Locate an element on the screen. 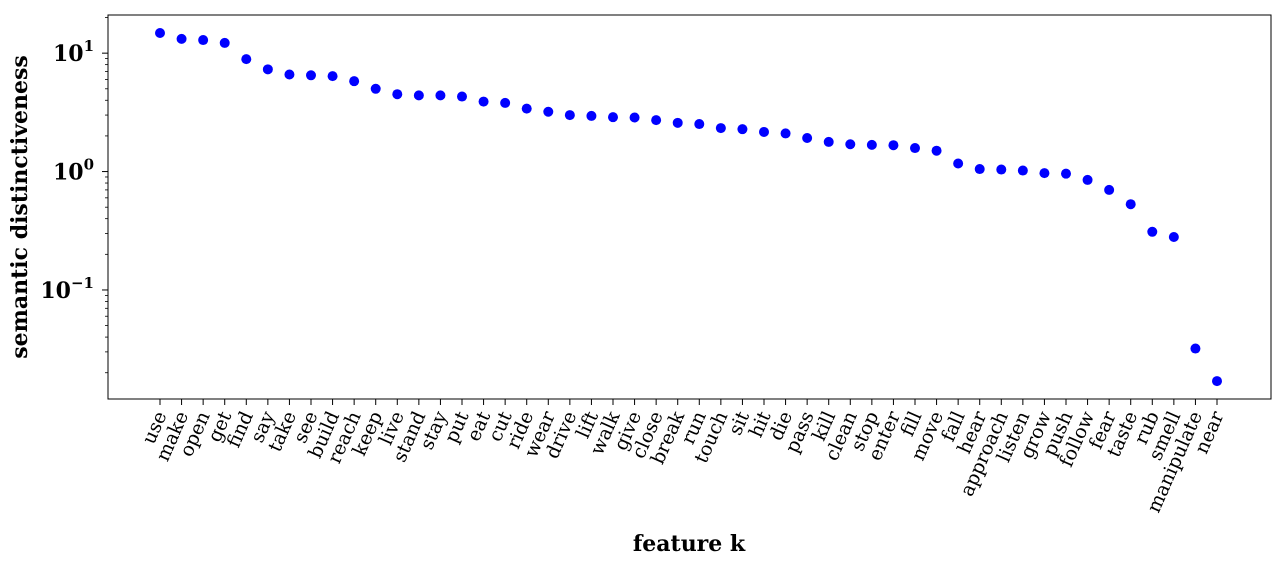  y-axis-label: semantic distinctiveness is located at coordinates (20, 207).